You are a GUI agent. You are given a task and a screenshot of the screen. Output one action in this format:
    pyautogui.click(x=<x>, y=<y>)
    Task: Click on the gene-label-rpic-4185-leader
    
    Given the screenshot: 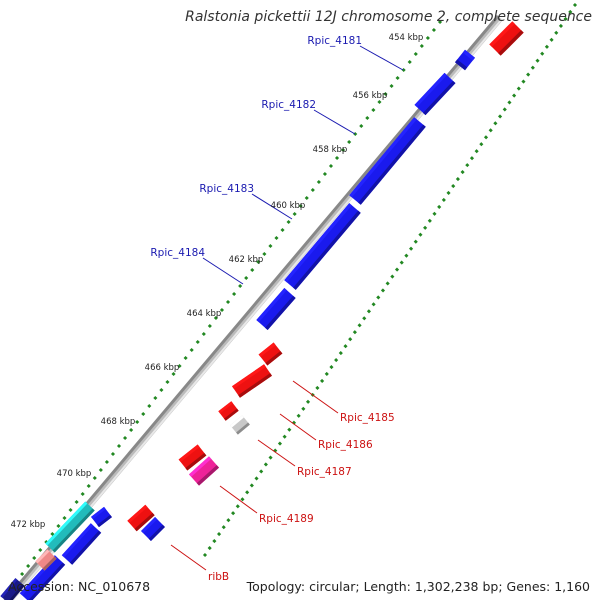 What is the action you would take?
    pyautogui.click(x=315, y=397)
    